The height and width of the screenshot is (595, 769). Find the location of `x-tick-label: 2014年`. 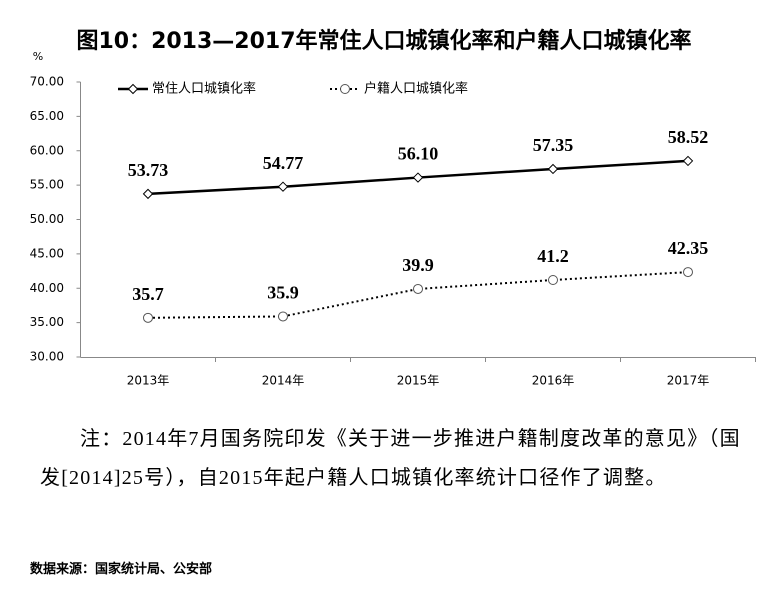

x-tick-label: 2014年 is located at coordinates (283, 381).